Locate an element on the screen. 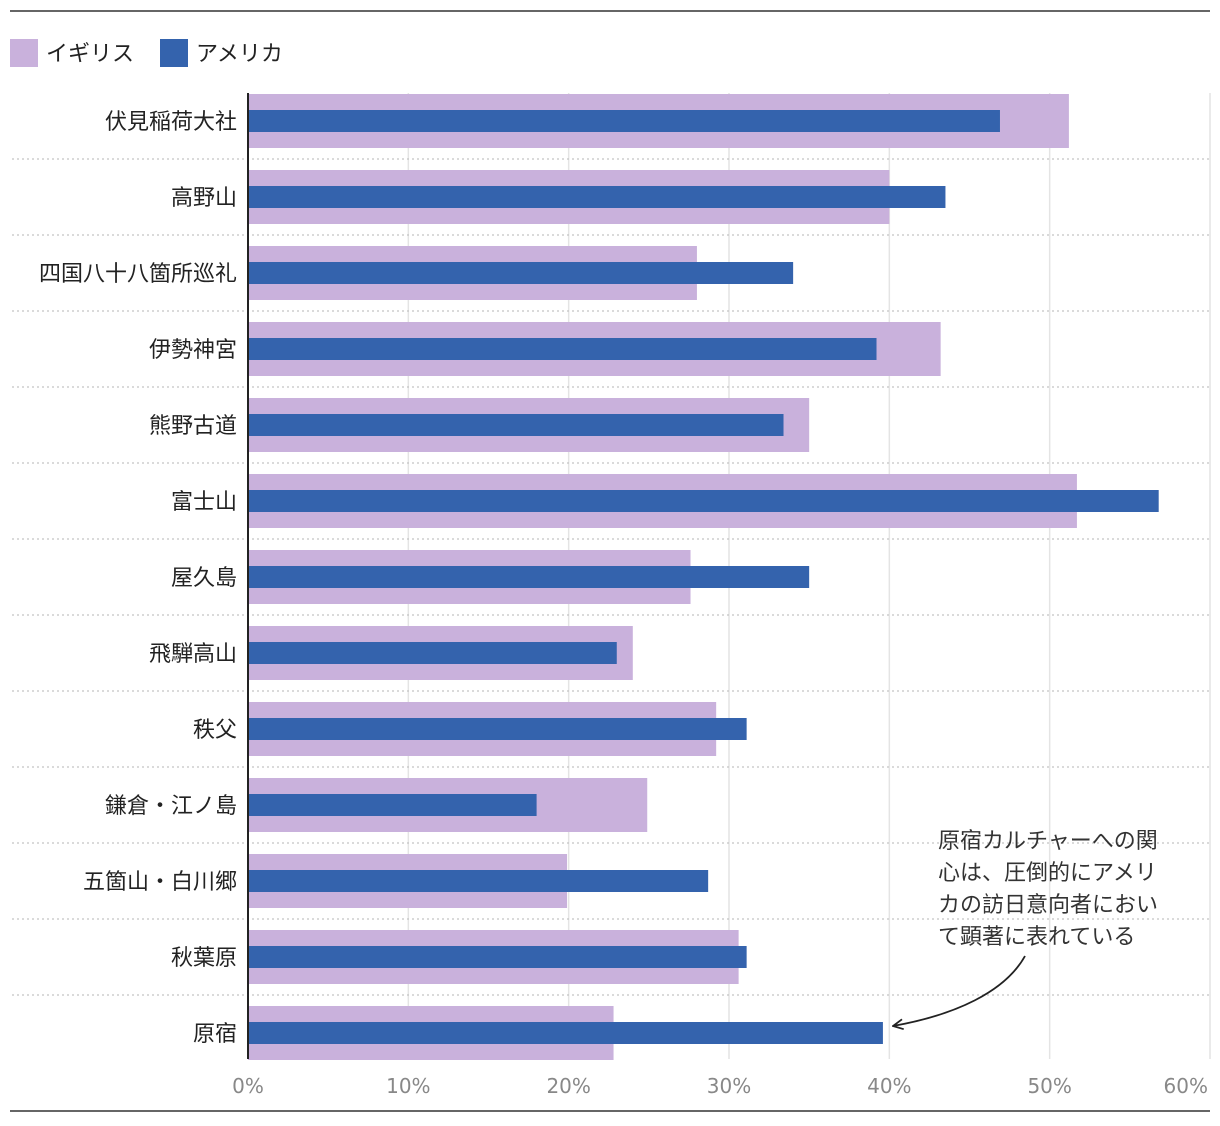  category-label: 伏見稲荷大社 is located at coordinates (171, 122).